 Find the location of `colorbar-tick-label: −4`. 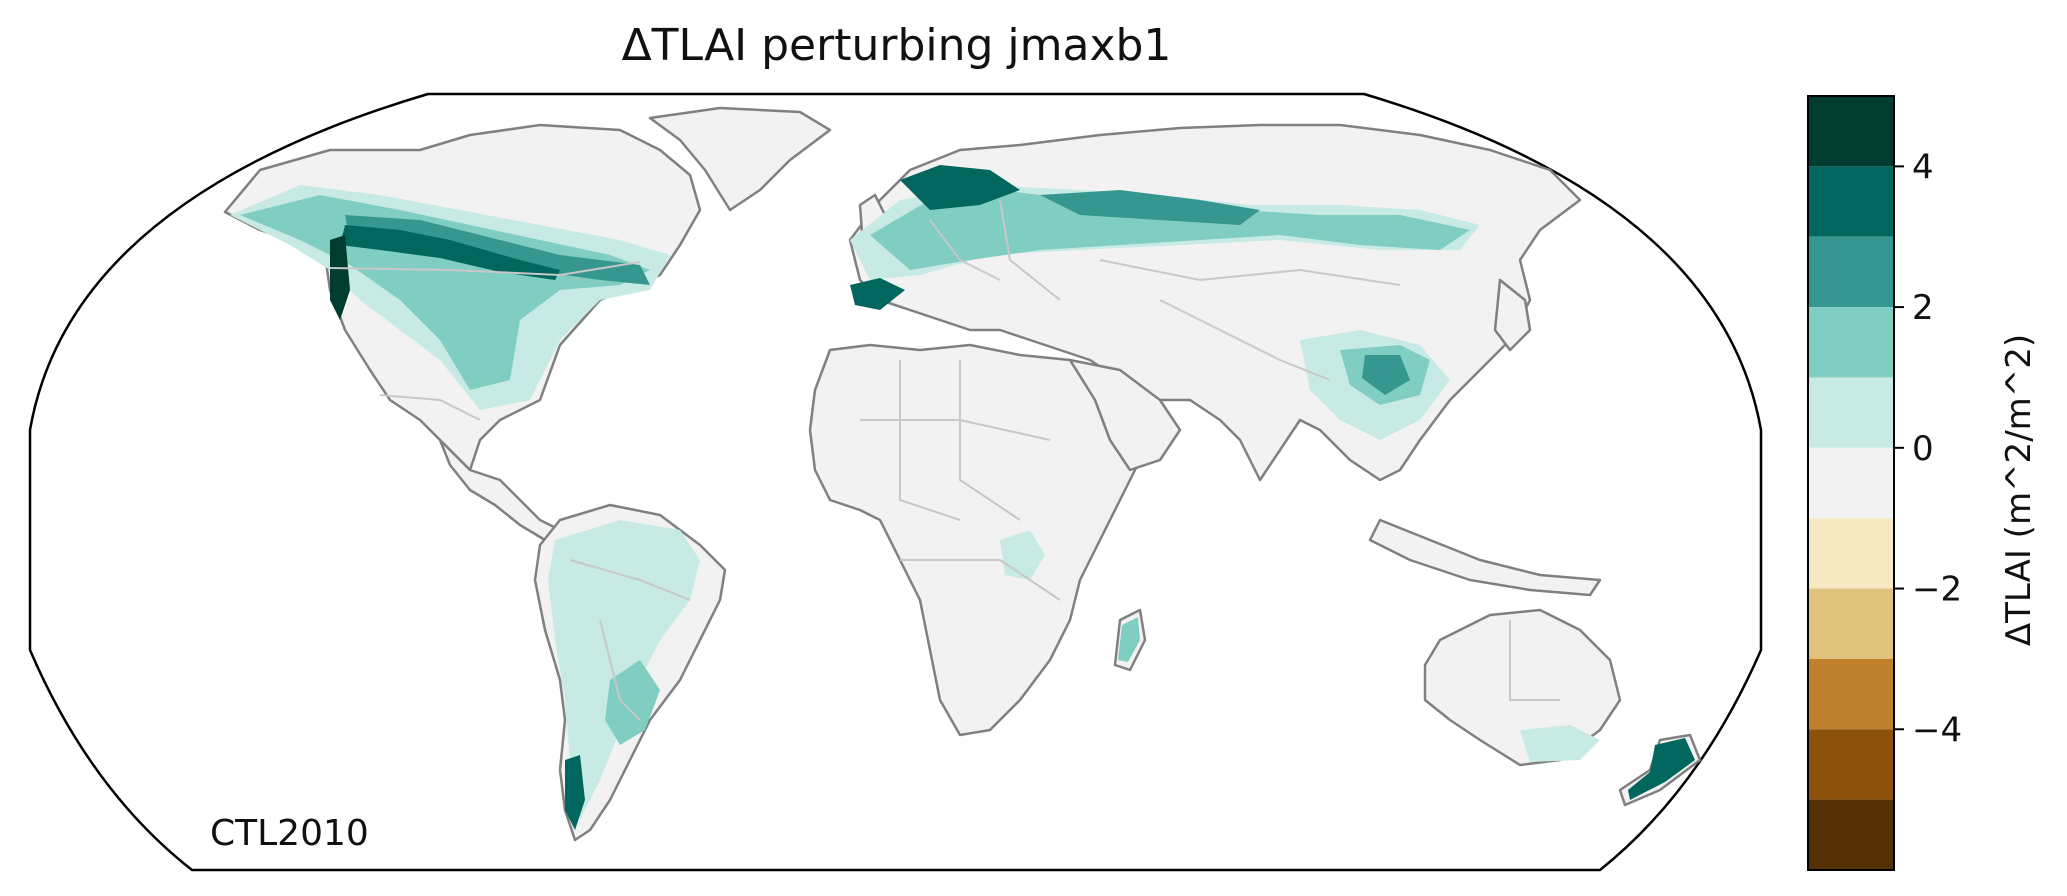

colorbar-tick-label: −4 is located at coordinates (1937, 730).